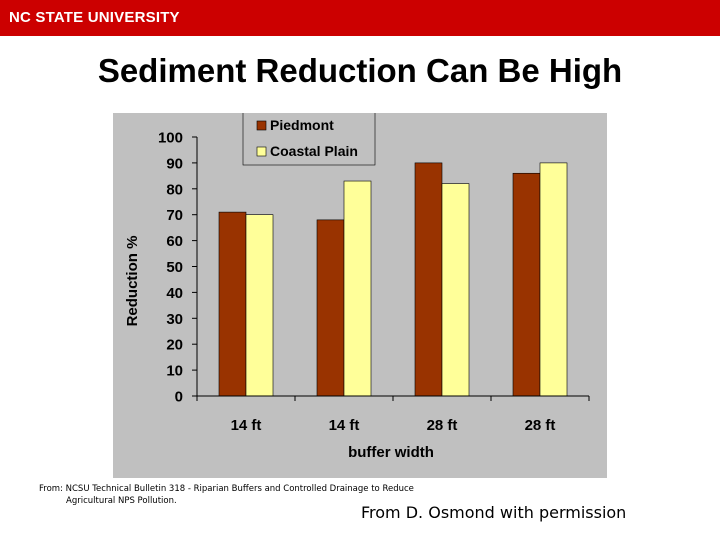  Describe the element at coordinates (314, 151) in the screenshot. I see `legend-label: Coastal Plain` at that location.